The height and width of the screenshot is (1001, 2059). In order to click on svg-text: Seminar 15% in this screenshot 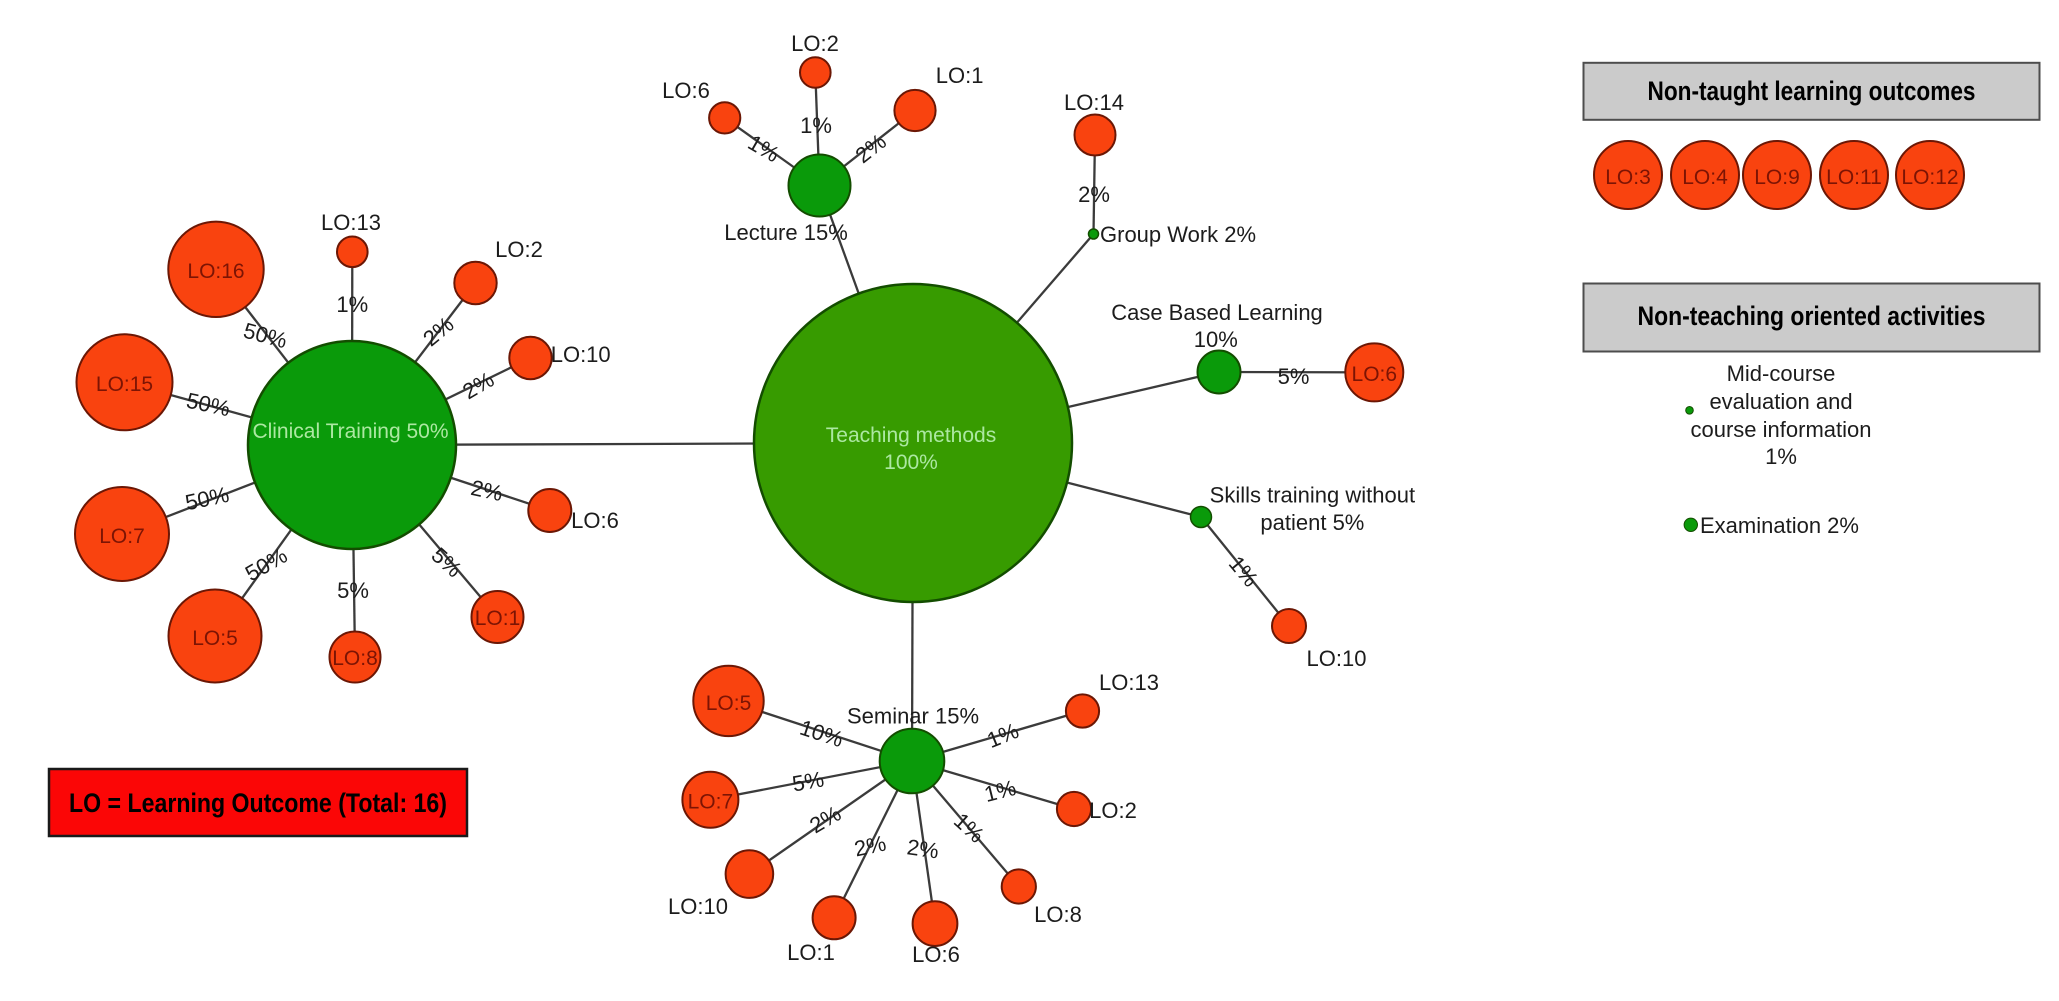, I will do `click(913, 716)`.